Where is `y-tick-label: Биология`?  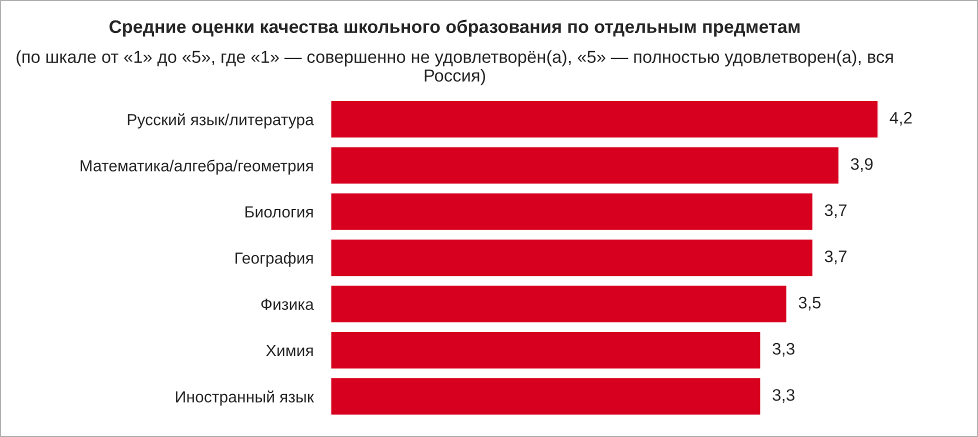 y-tick-label: Биология is located at coordinates (279, 212).